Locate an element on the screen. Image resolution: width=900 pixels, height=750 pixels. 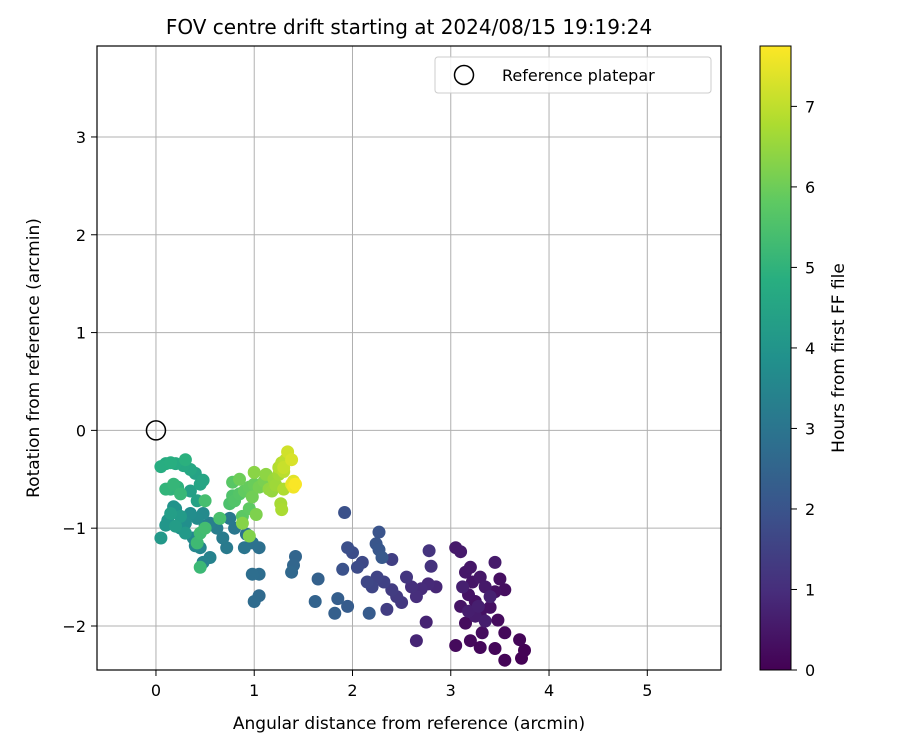
colorbar-tick-label: 6 is located at coordinates (810, 187).